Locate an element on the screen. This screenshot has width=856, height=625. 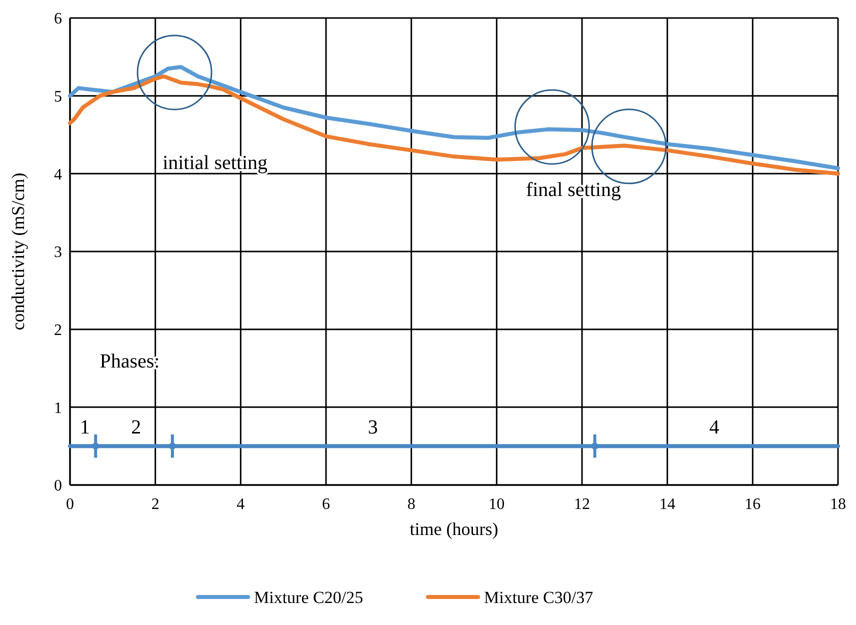
x-tick-label: 8 is located at coordinates (411, 504).